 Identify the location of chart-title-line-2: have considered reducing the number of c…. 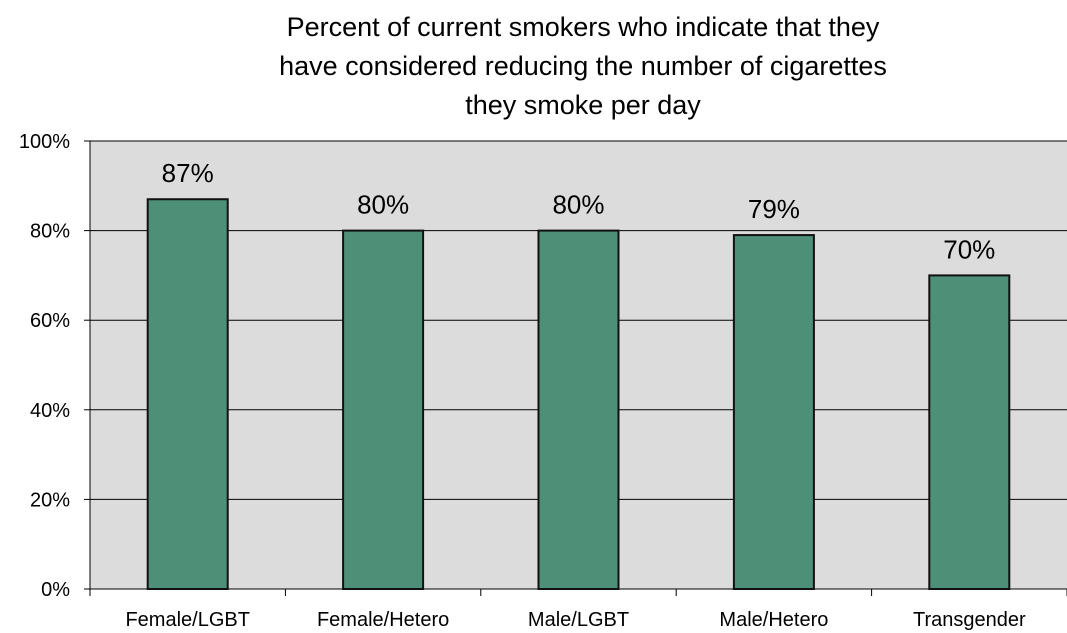
(583, 66).